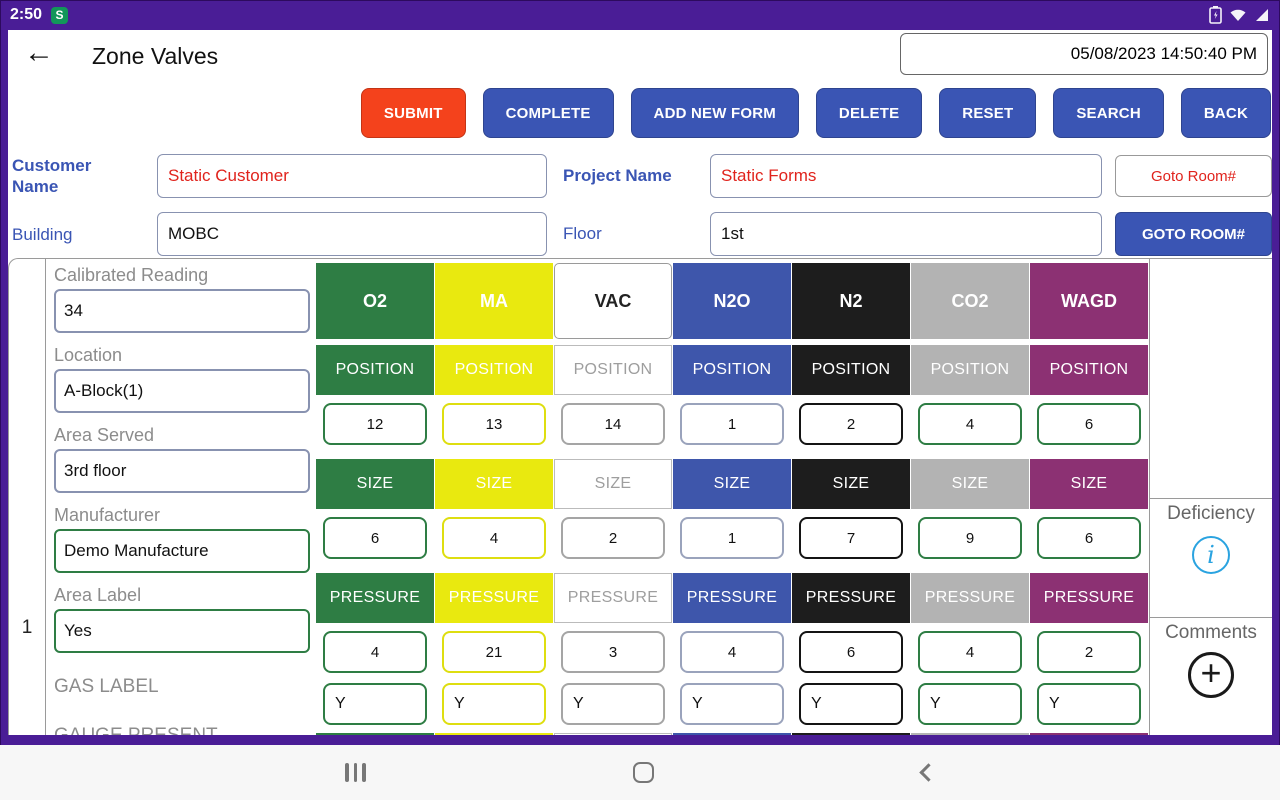  I want to click on vac-pressure-input, so click(613, 652).